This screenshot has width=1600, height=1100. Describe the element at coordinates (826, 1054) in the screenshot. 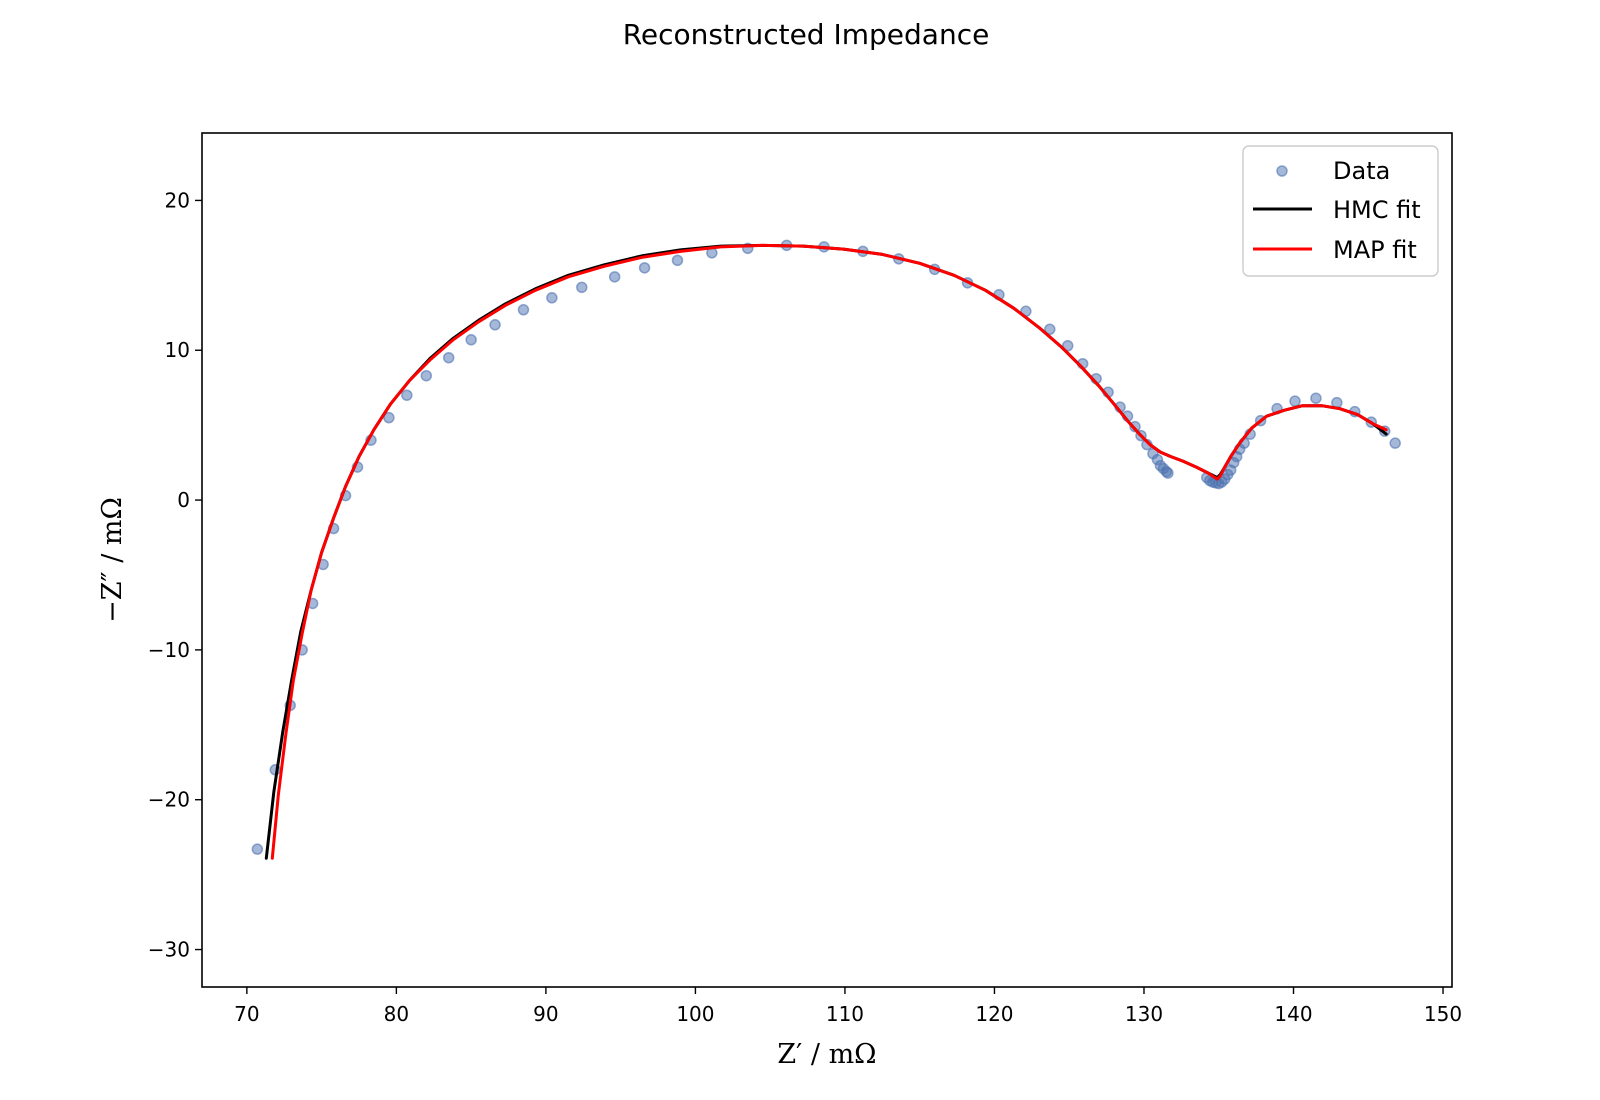

I see `x-axis-label: Z′ / mΩ` at that location.